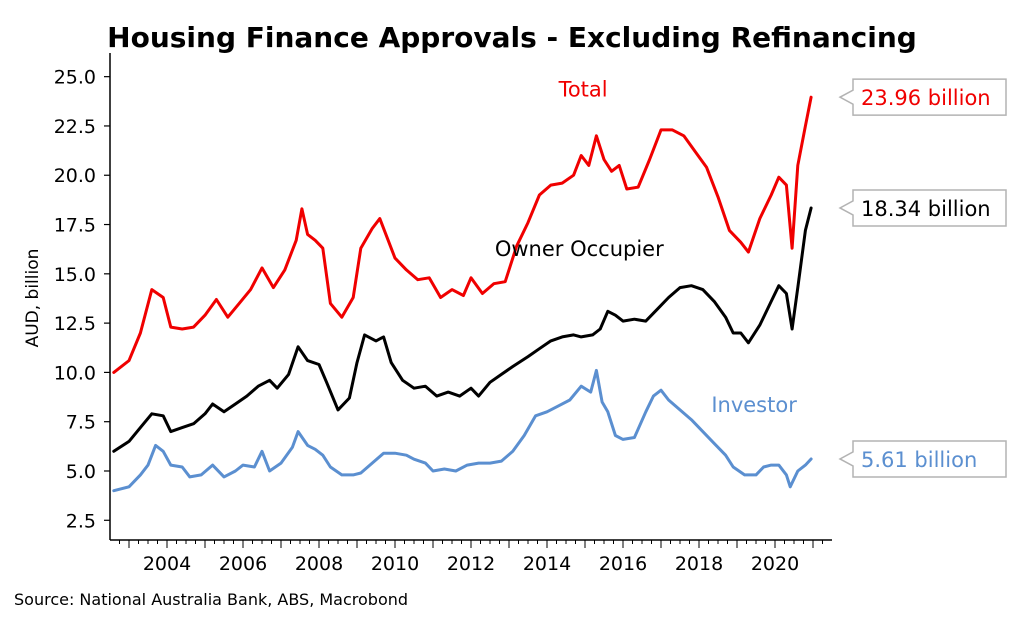 Image resolution: width=1024 pixels, height=630 pixels. Describe the element at coordinates (462, 430) in the screenshot. I see `series-line-investor` at that location.